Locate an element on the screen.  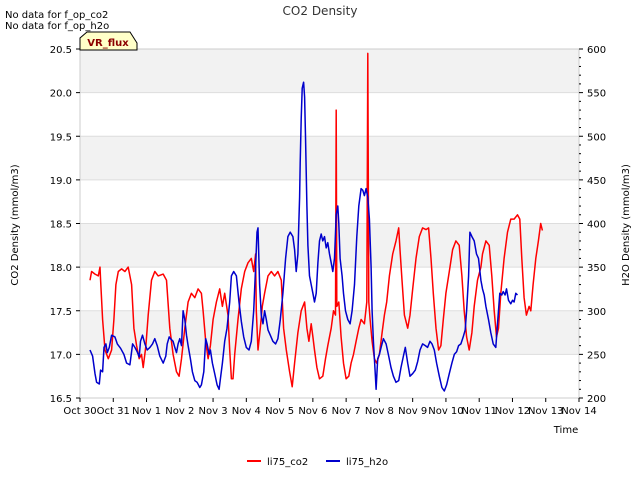
x-tick-label: Oct 31 is located at coordinates (113, 411).